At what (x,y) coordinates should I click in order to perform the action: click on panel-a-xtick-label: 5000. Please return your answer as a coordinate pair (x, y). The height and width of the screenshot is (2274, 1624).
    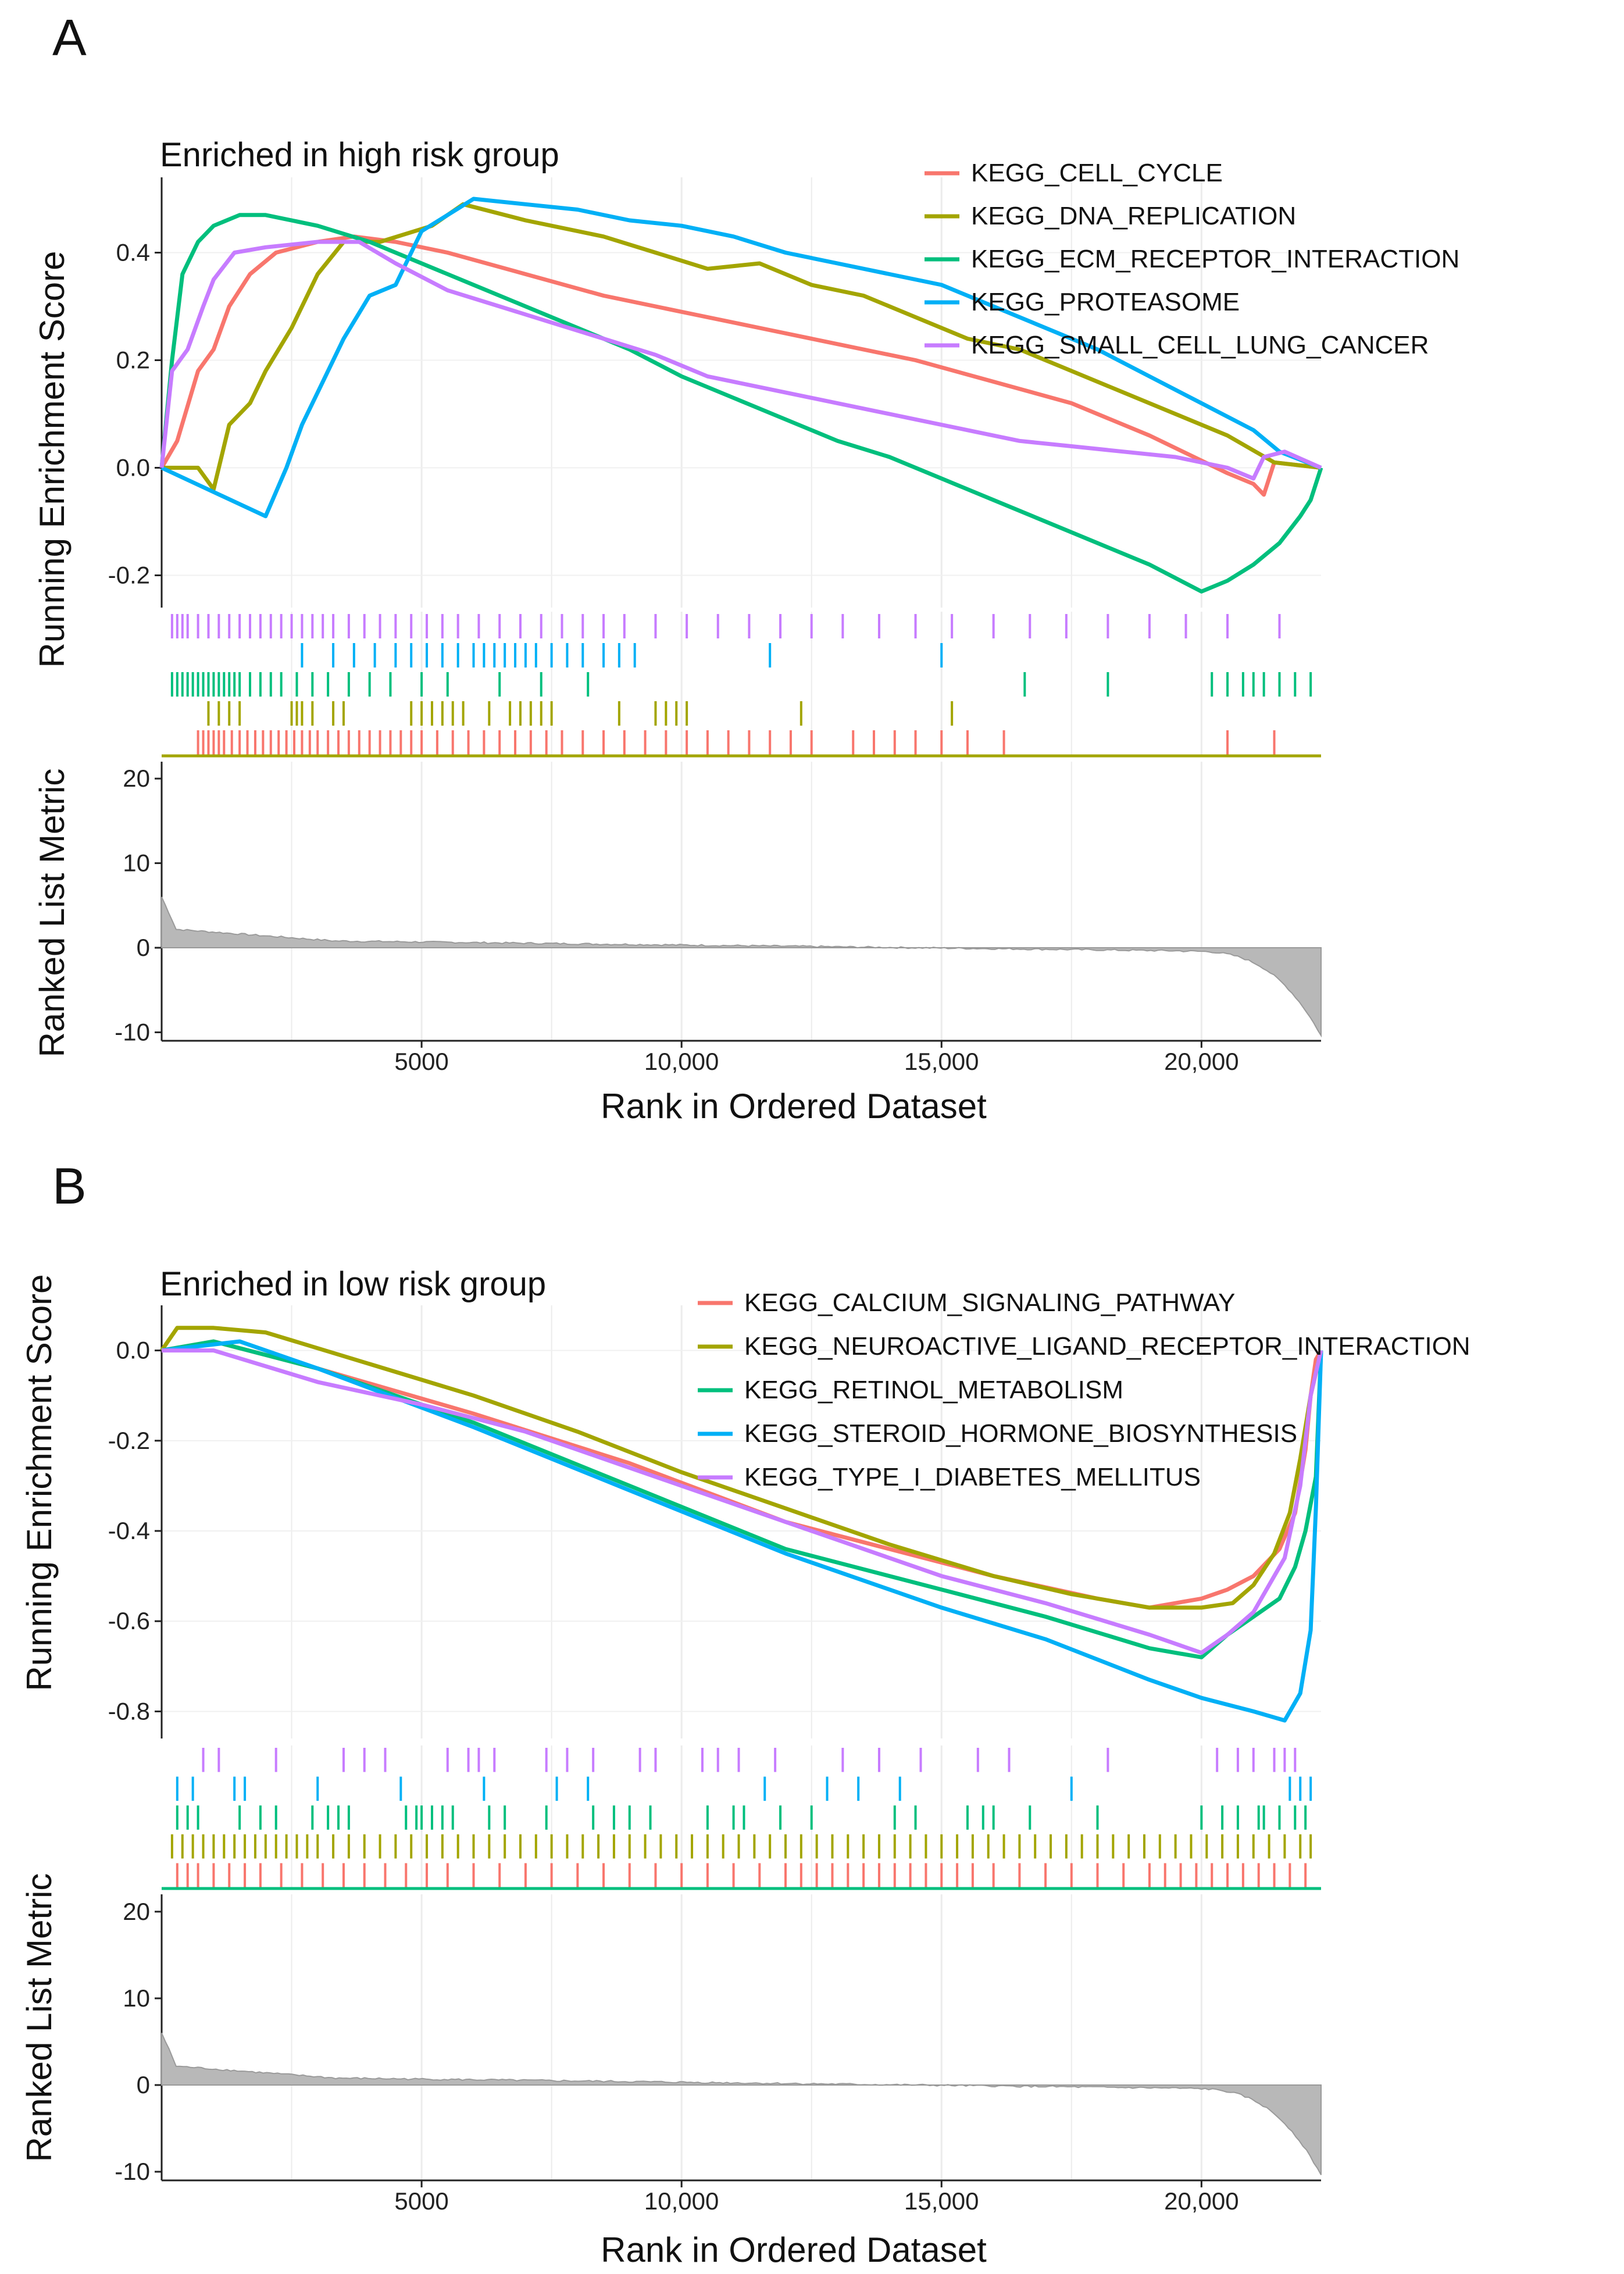
    Looking at the image, I should click on (421, 1061).